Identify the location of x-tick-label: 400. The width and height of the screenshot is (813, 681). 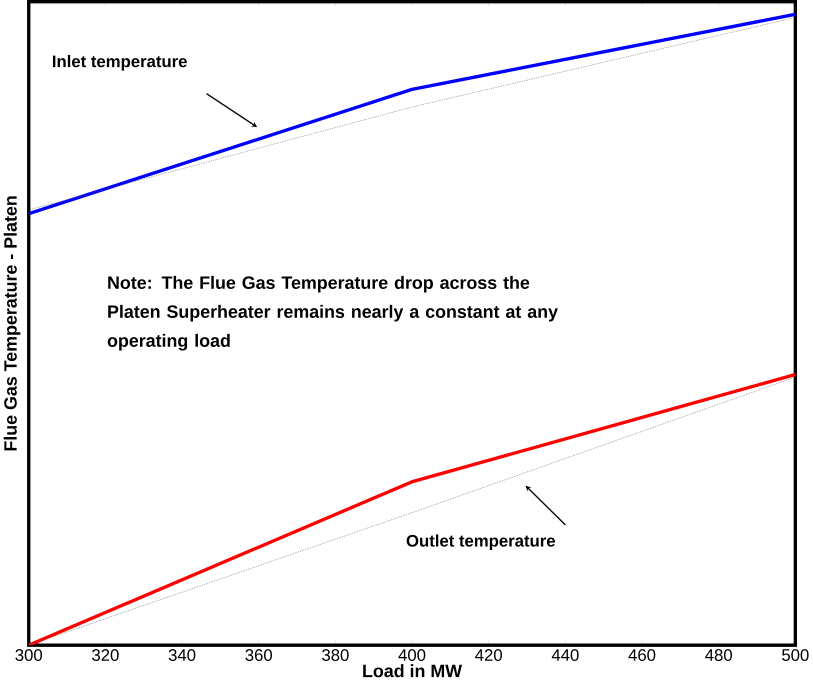
(412, 655).